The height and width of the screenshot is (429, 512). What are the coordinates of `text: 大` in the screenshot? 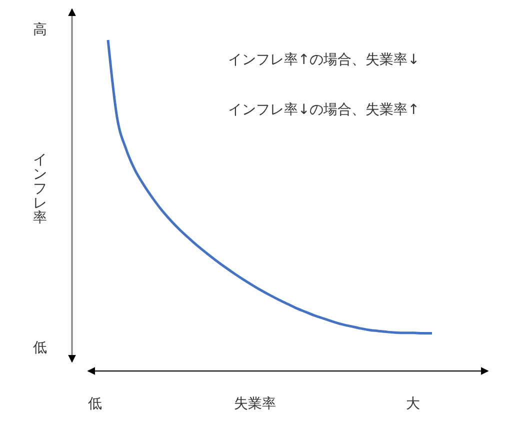 It's located at (413, 404).